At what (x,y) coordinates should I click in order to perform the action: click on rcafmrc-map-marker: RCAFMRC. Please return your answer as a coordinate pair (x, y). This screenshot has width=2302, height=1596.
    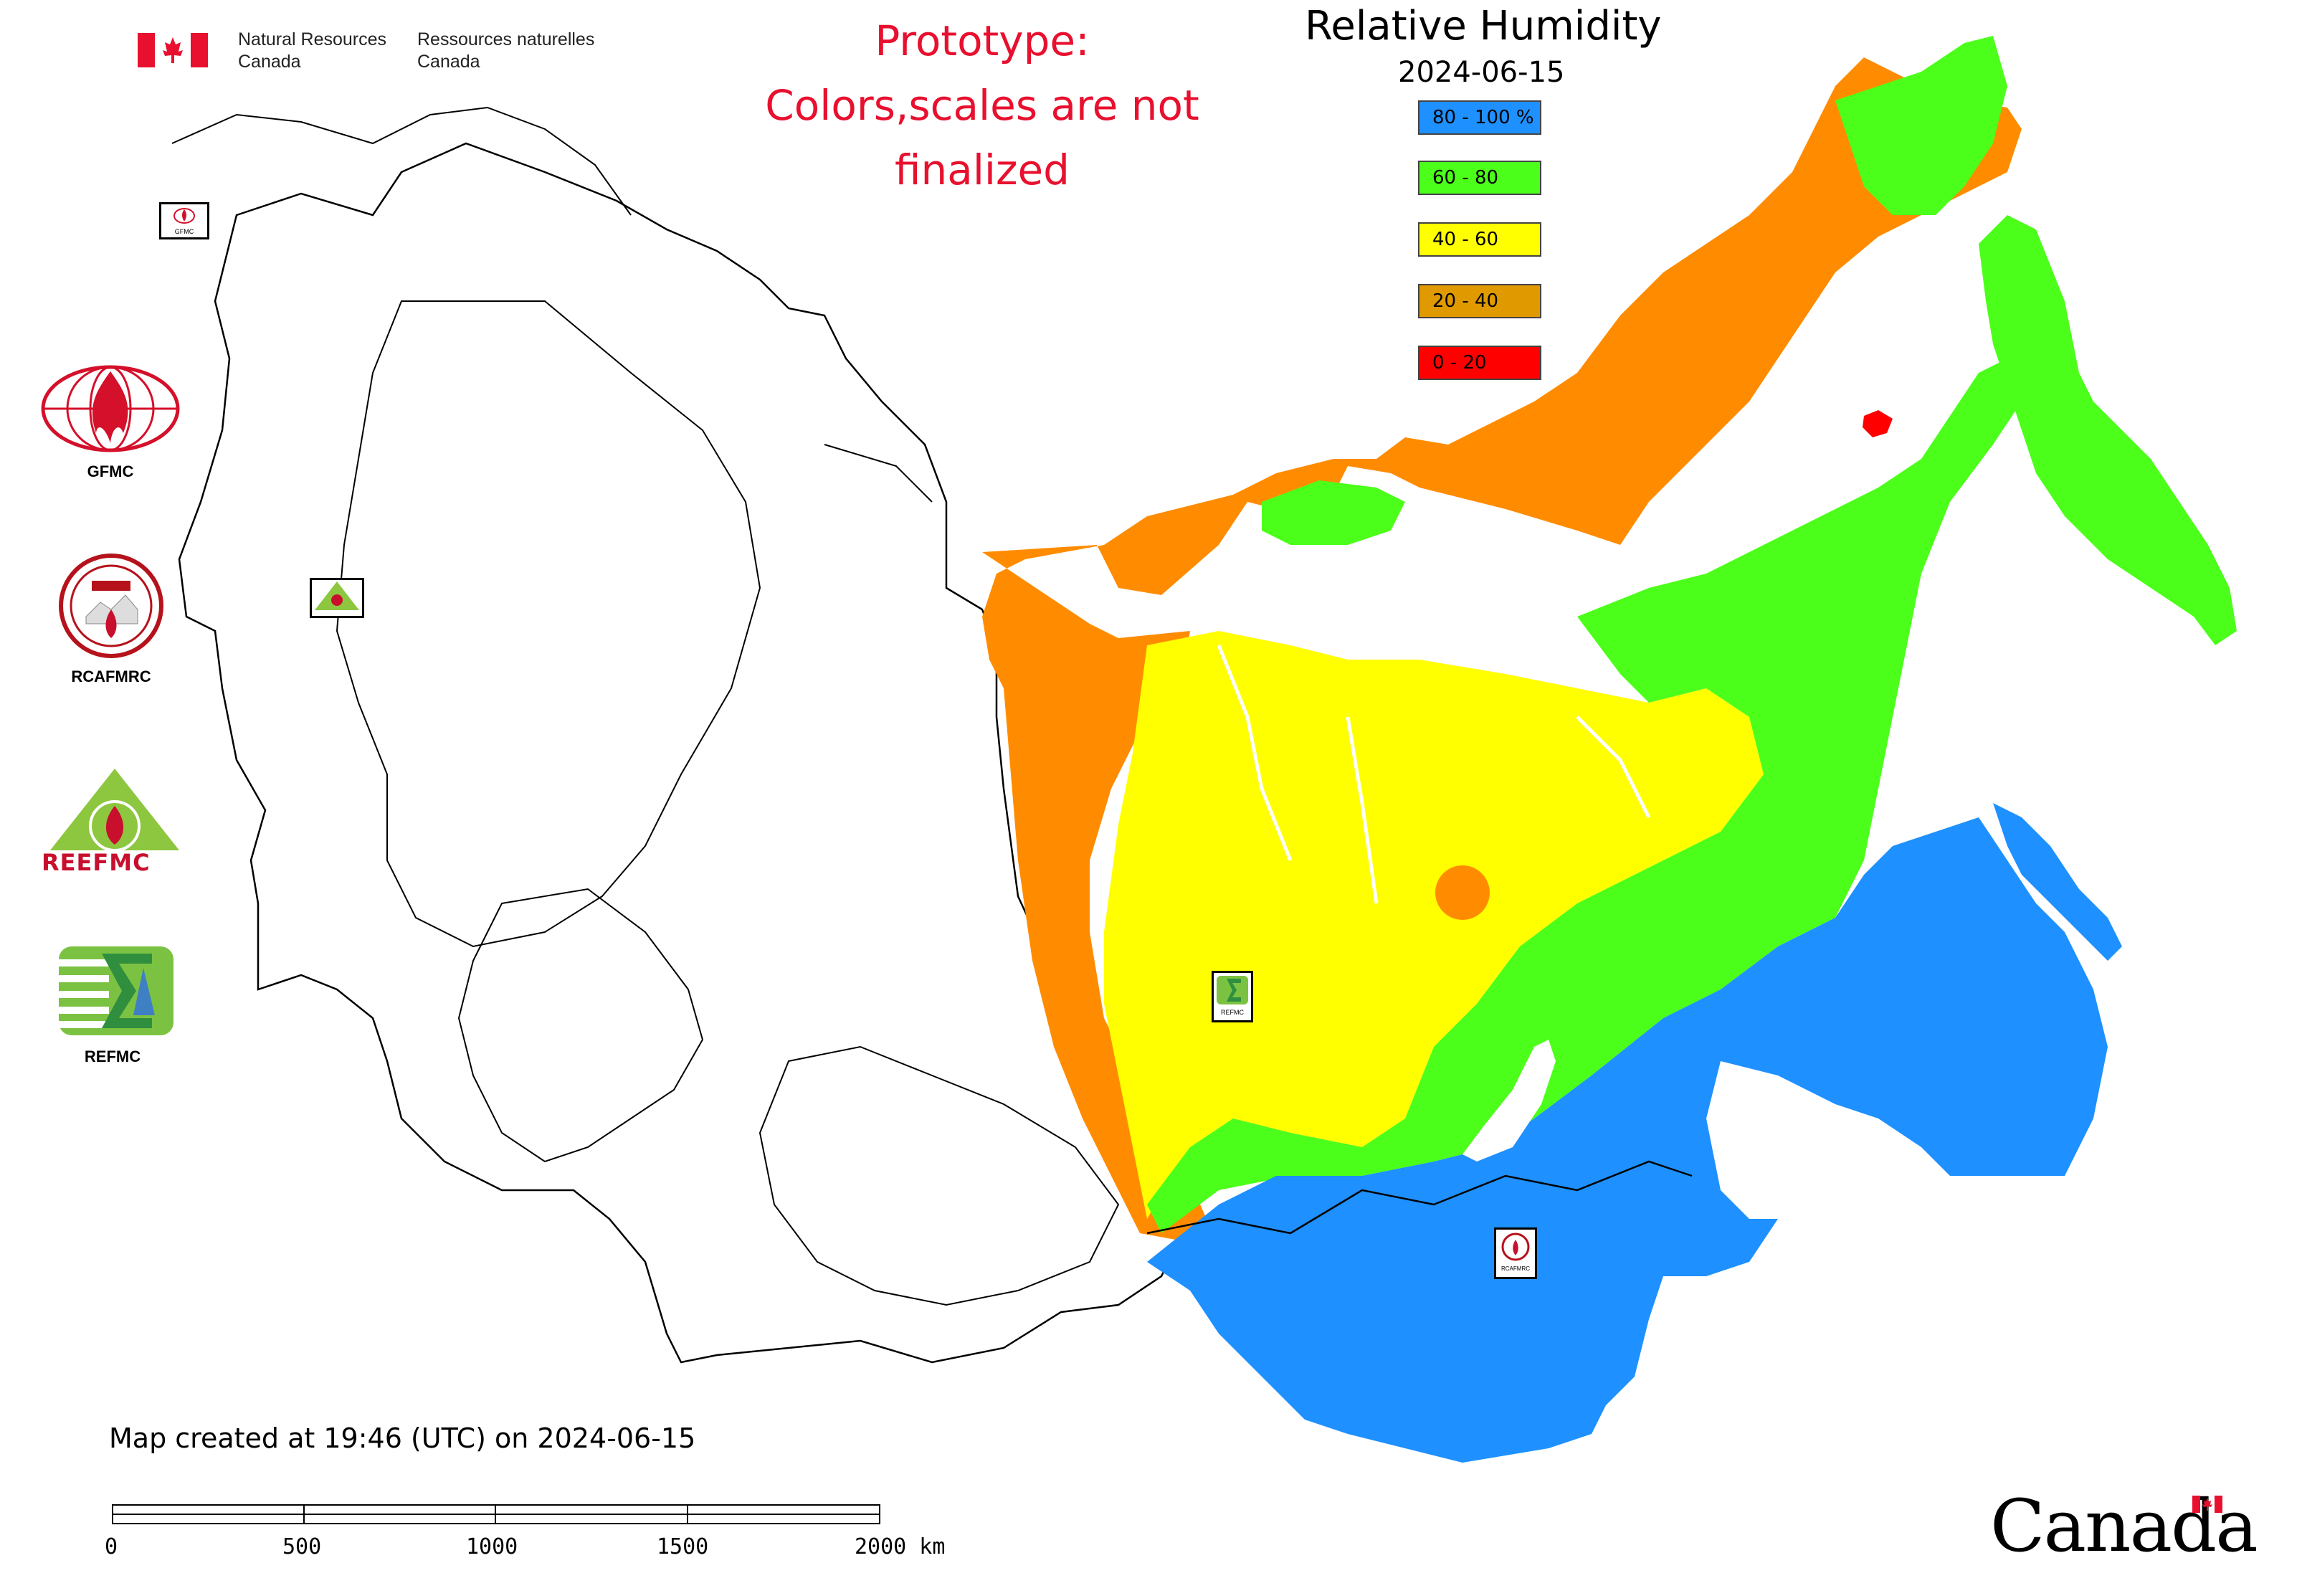
    Looking at the image, I should click on (1516, 1253).